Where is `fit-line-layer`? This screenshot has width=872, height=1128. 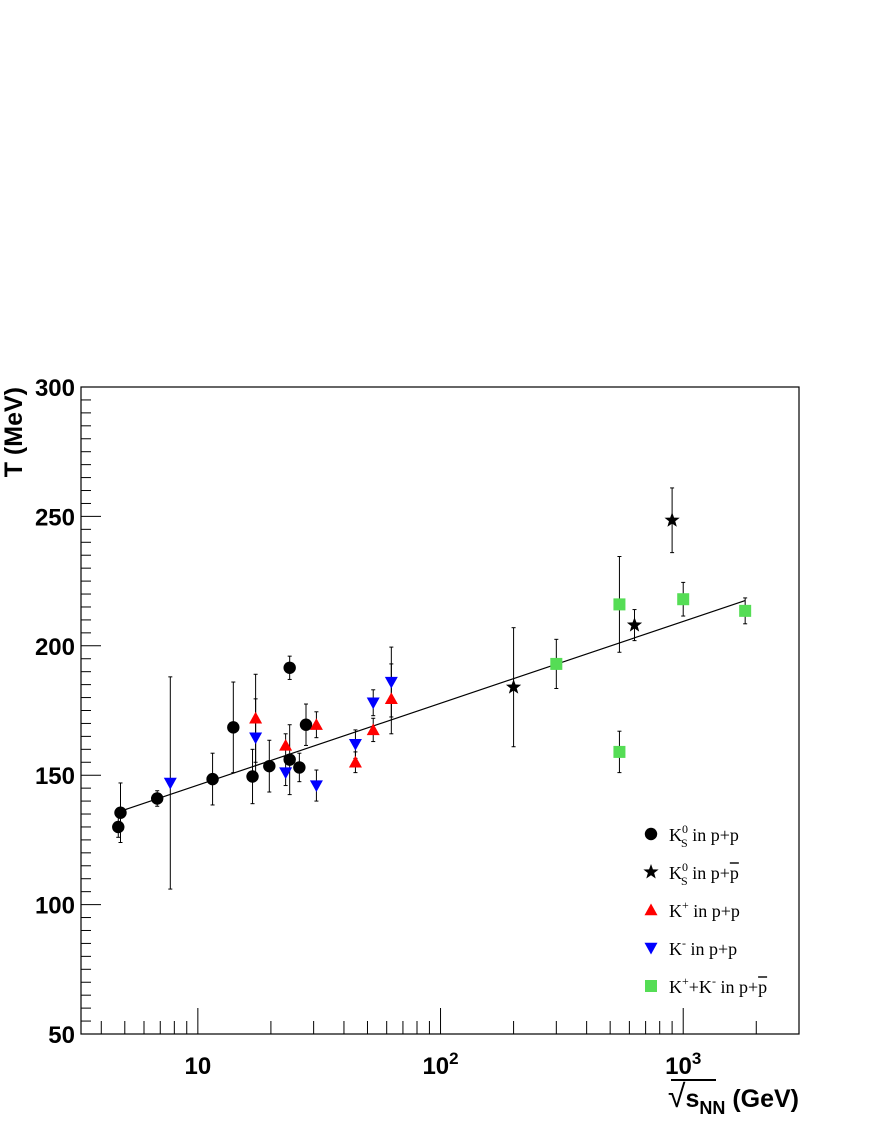 fit-line-layer is located at coordinates (430, 706).